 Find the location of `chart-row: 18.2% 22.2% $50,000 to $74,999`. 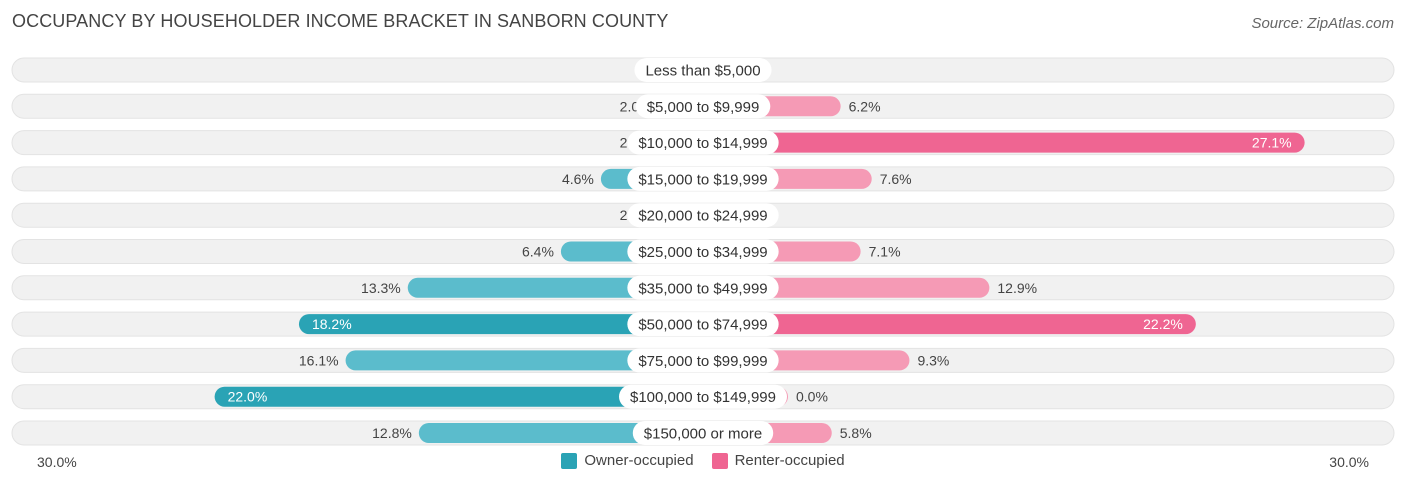

chart-row: 18.2% 22.2% $50,000 to $74,999 is located at coordinates (703, 324).